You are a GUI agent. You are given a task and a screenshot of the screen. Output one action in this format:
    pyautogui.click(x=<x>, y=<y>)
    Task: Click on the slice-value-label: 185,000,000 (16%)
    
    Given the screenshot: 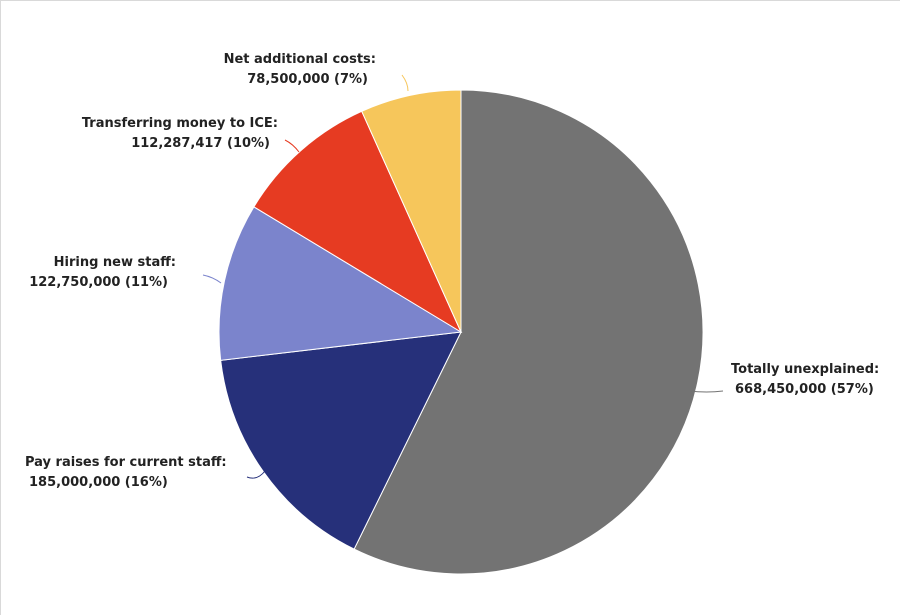 What is the action you would take?
    pyautogui.click(x=98, y=482)
    